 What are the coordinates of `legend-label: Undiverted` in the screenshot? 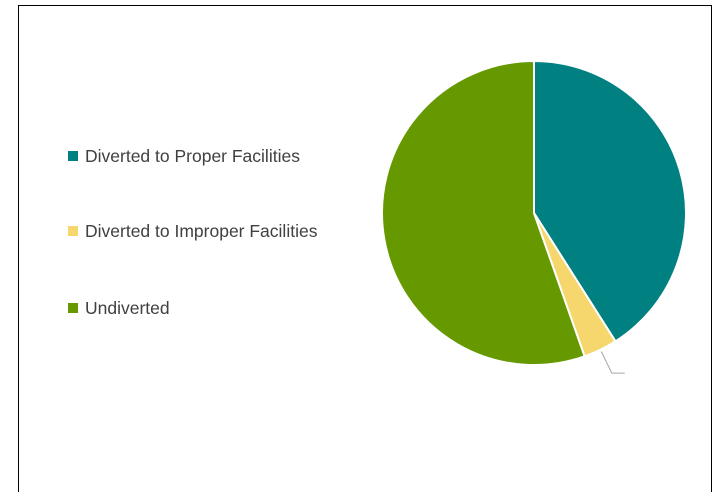 It's located at (127, 308).